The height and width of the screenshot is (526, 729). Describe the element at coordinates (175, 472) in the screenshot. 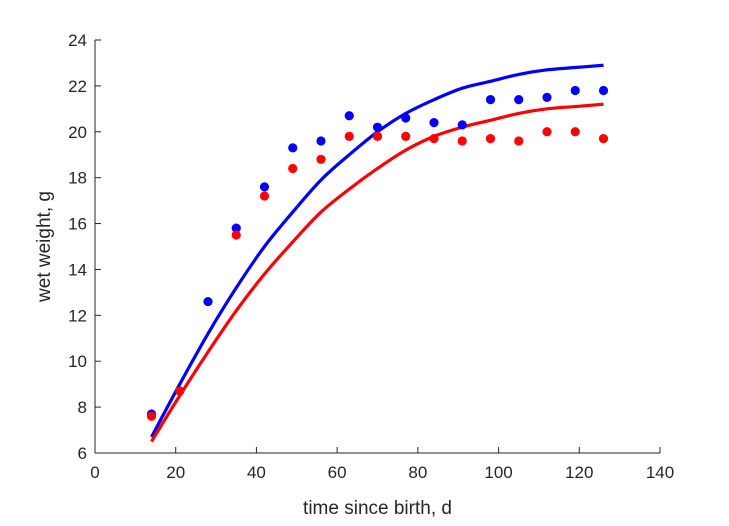

I see `x-tick-label: 20` at that location.